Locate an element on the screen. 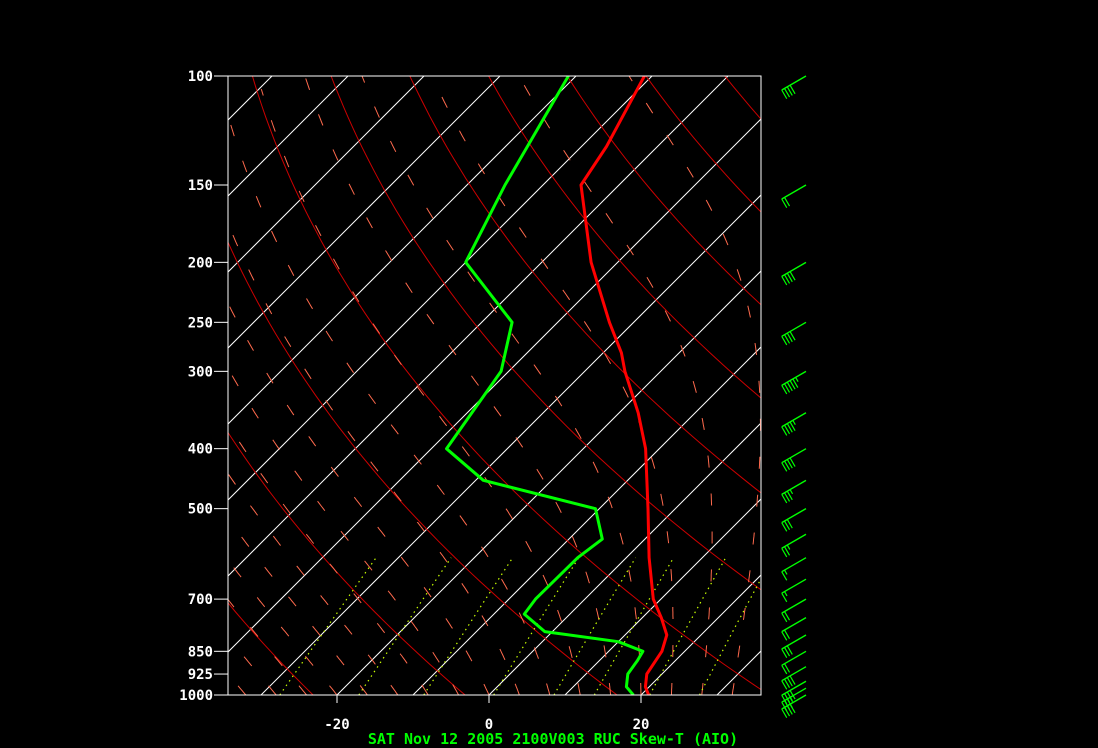 Image resolution: width=1098 pixels, height=748 pixels. pressure-tick-label: 400 is located at coordinates (200, 450).